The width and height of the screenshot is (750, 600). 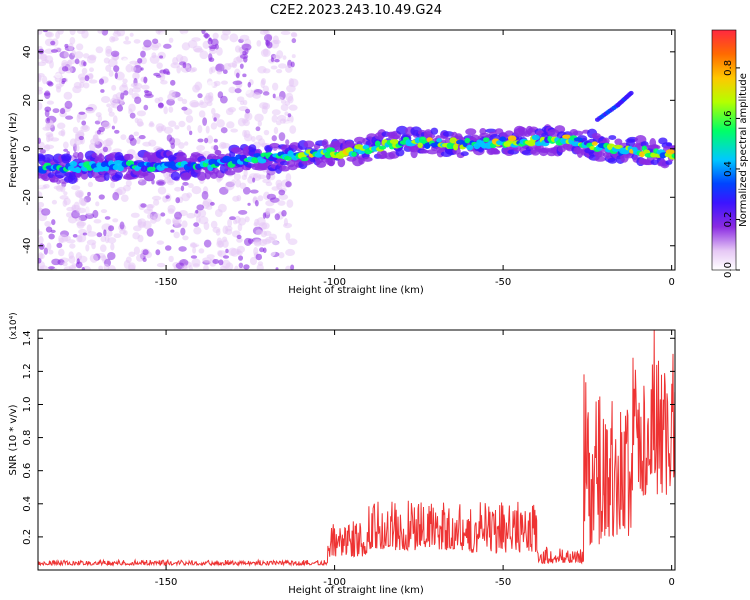 What do you see at coordinates (728, 118) in the screenshot?
I see `colorbar-tick-label: 0.6` at bounding box center [728, 118].